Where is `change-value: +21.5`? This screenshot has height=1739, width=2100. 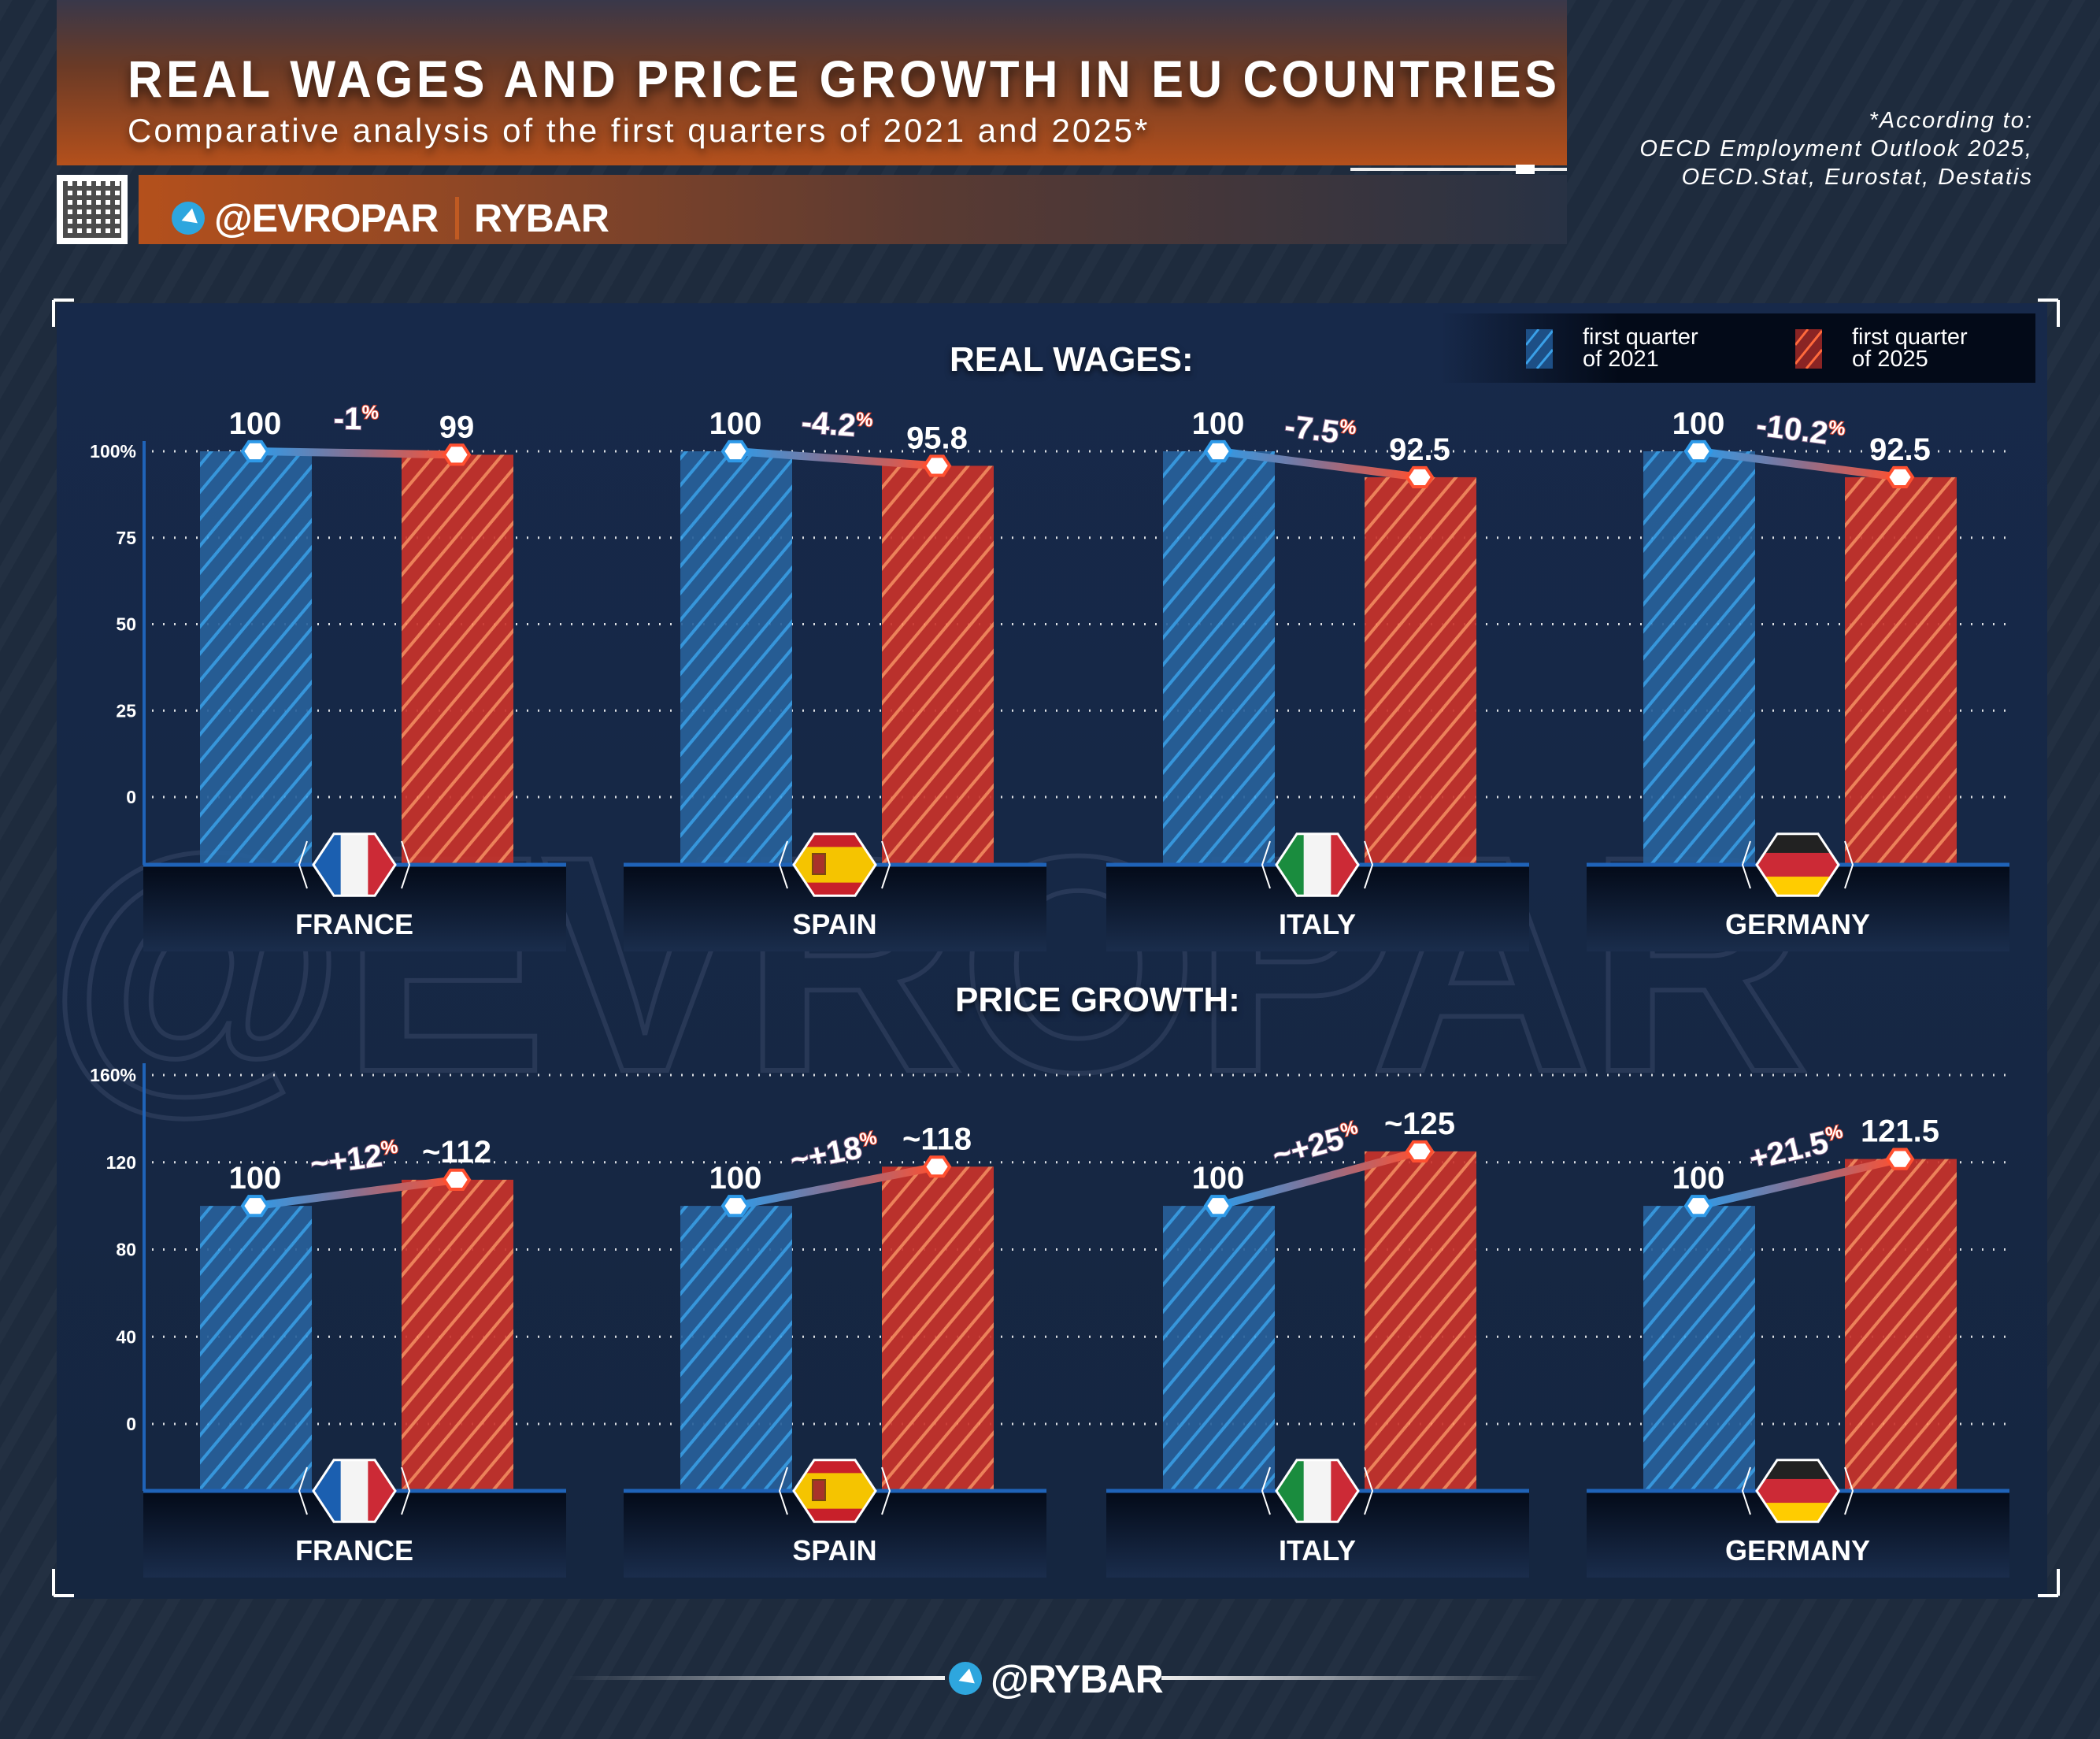 change-value: +21.5 is located at coordinates (1788, 1151).